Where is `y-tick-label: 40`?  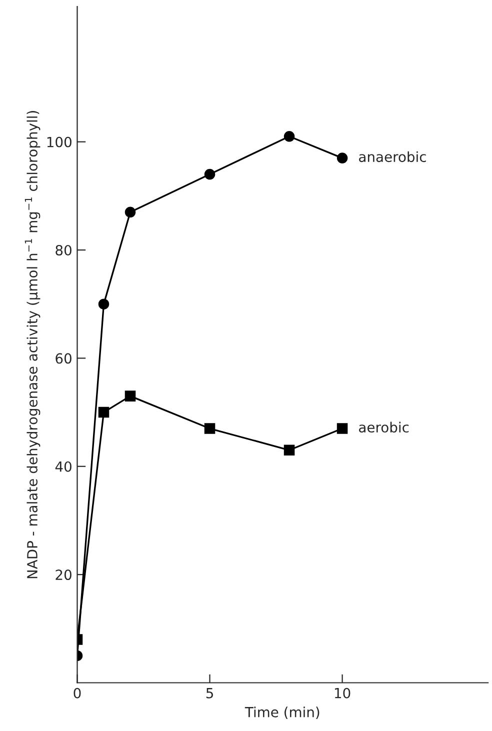 y-tick-label: 40 is located at coordinates (63, 466).